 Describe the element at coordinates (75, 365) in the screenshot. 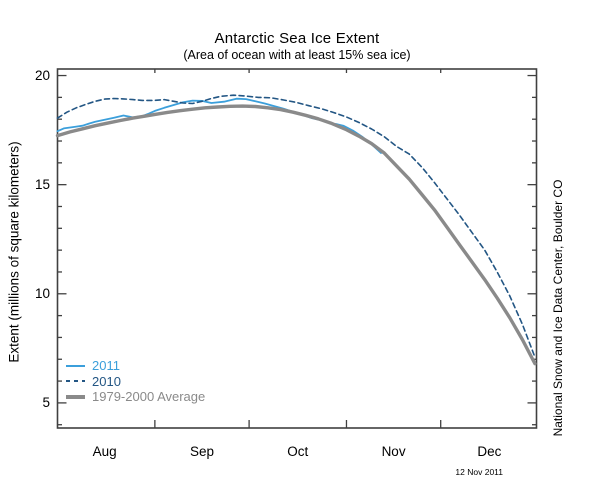

I see `legend-swatch-2011` at that location.